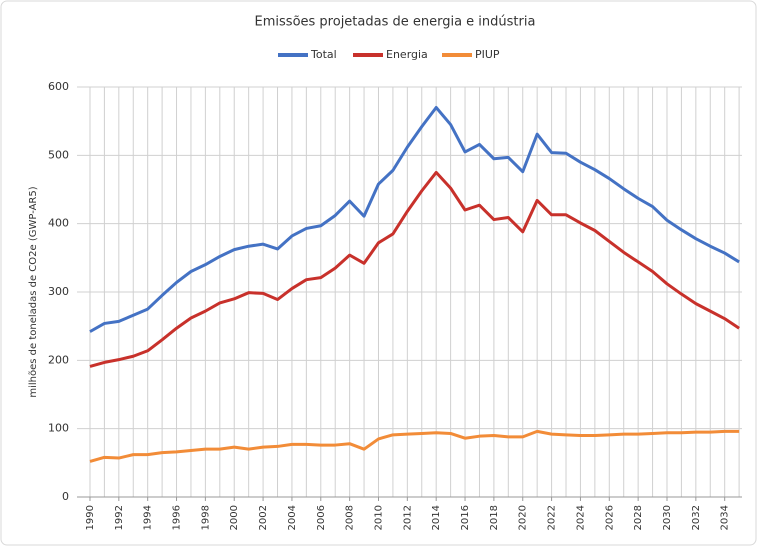  What do you see at coordinates (407, 517) in the screenshot?
I see `x-tick-label: 2012` at bounding box center [407, 517].